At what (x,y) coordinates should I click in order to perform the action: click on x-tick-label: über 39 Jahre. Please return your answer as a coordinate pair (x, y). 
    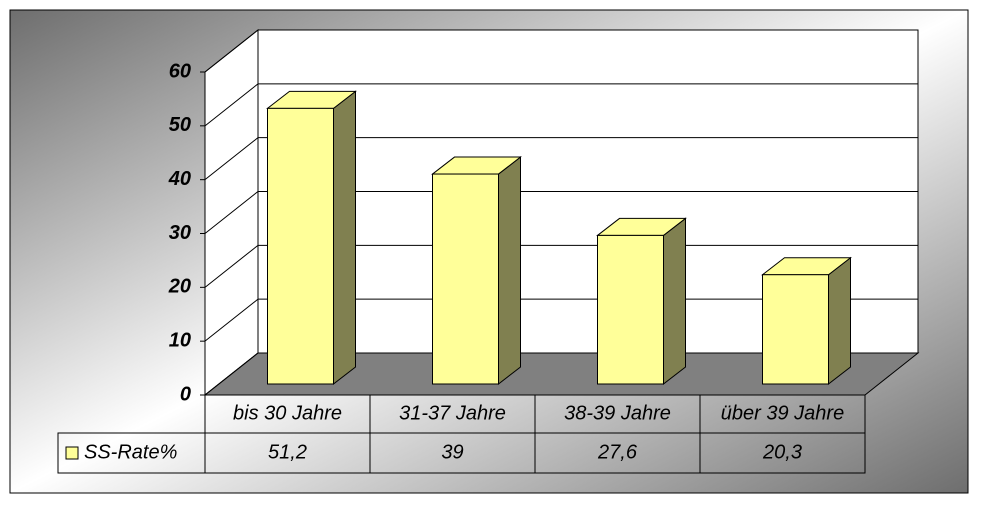
    Looking at the image, I should click on (782, 413).